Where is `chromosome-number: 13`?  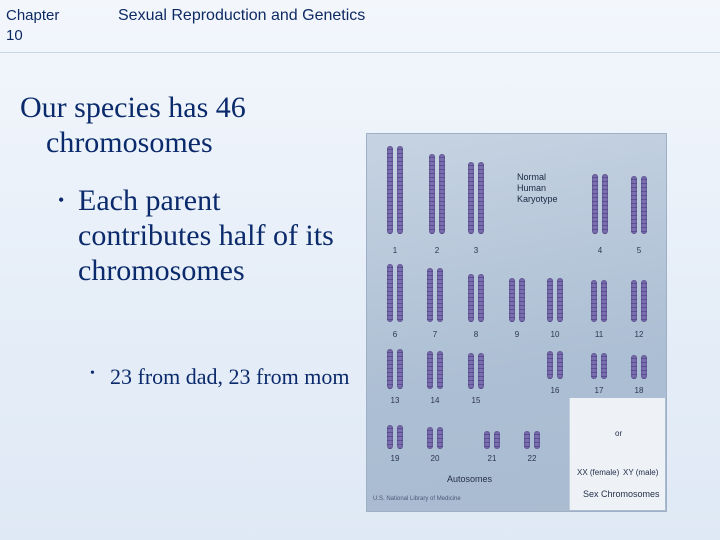
chromosome-number: 13 is located at coordinates (395, 400).